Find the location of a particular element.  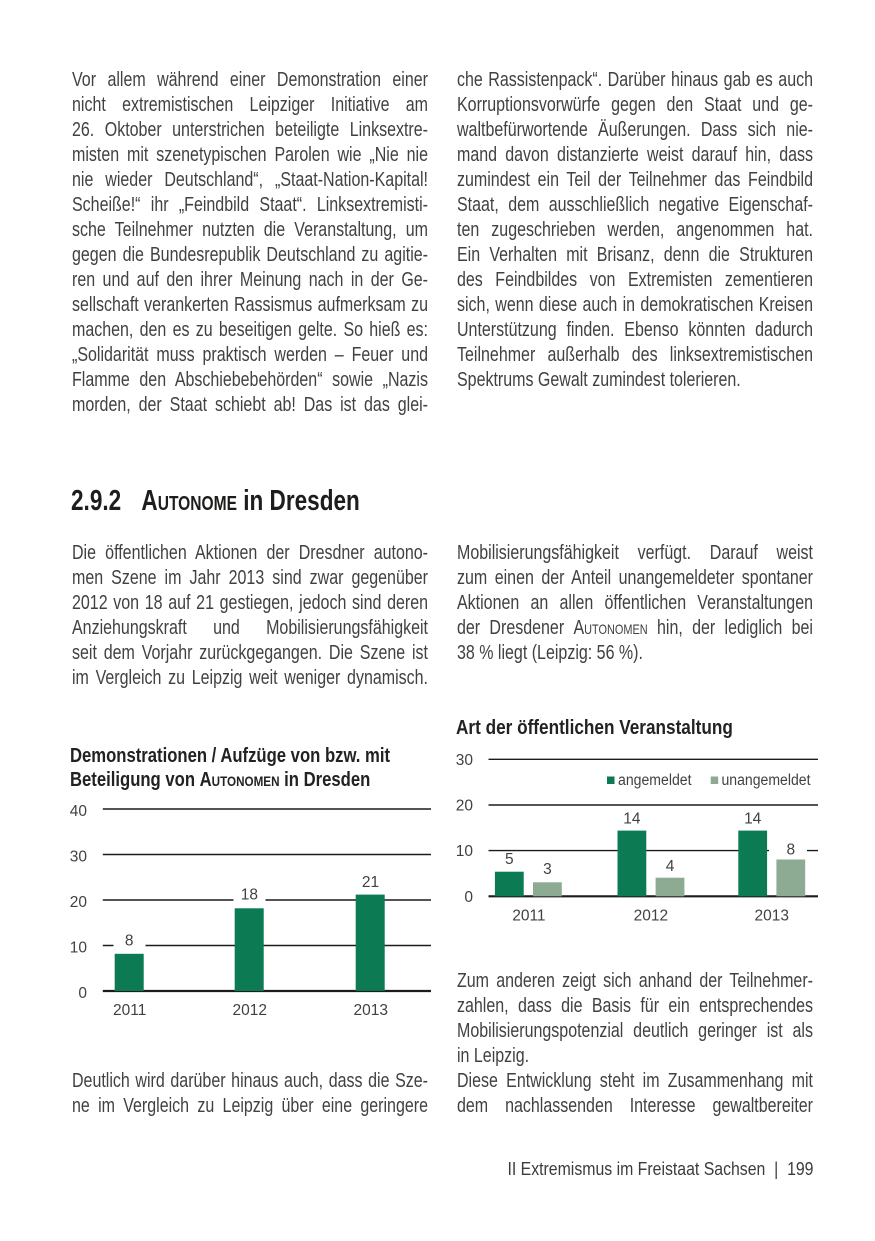

svg-text: 18 is located at coordinates (249, 894).